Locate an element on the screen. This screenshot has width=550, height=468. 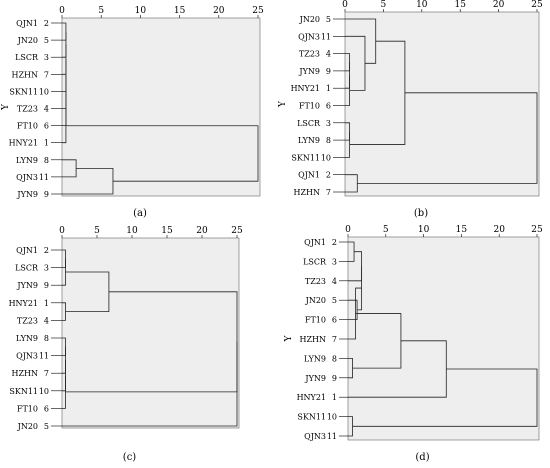
panel-caption: (d) is located at coordinates (422, 457).